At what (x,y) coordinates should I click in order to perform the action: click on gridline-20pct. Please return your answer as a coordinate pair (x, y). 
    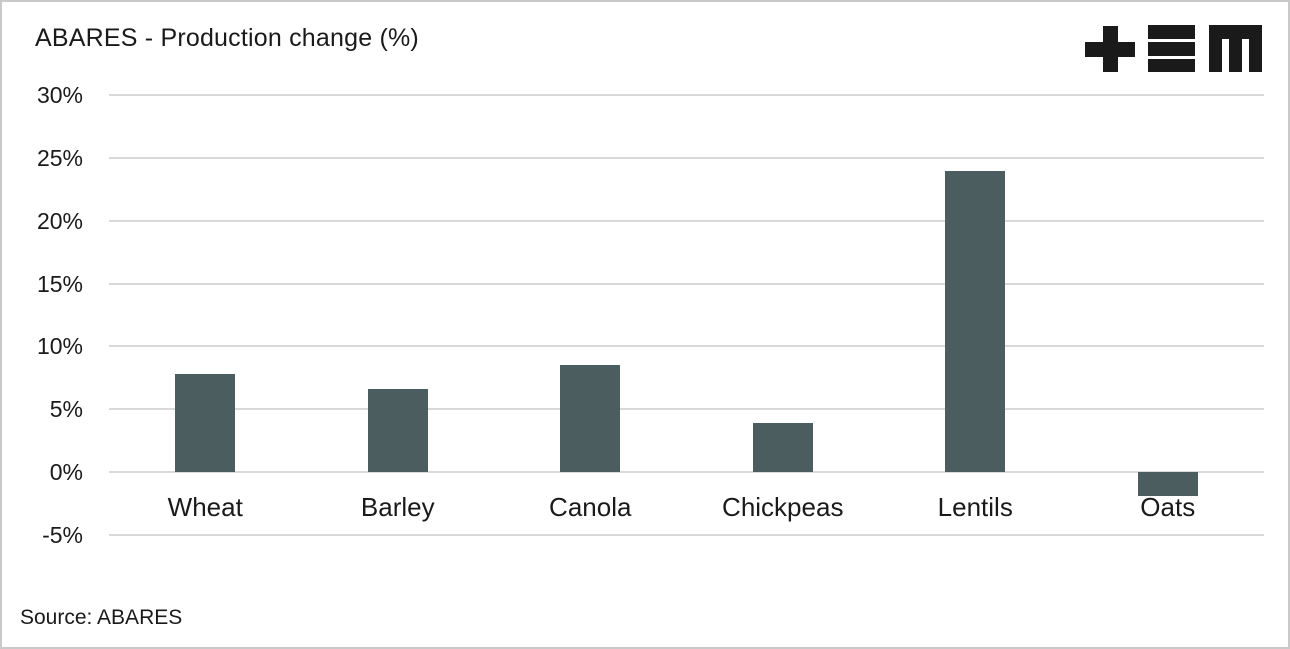
    Looking at the image, I should click on (686, 220).